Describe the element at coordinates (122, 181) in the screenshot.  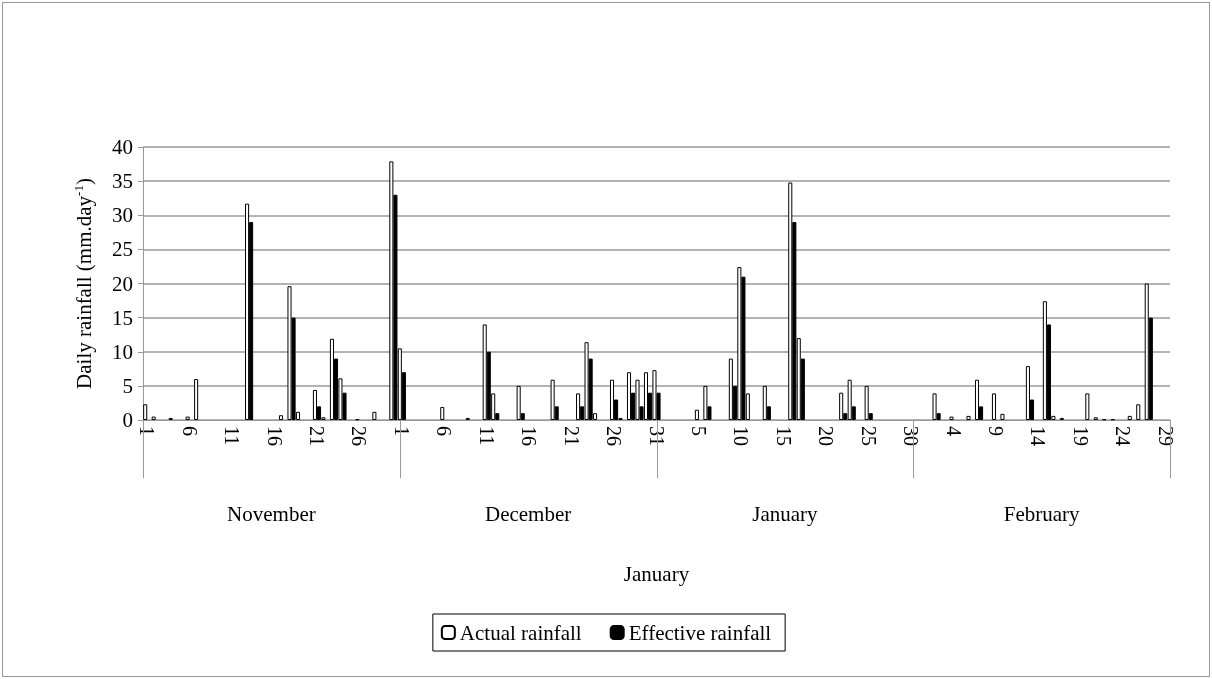
I see `y-tick-label: 35` at that location.